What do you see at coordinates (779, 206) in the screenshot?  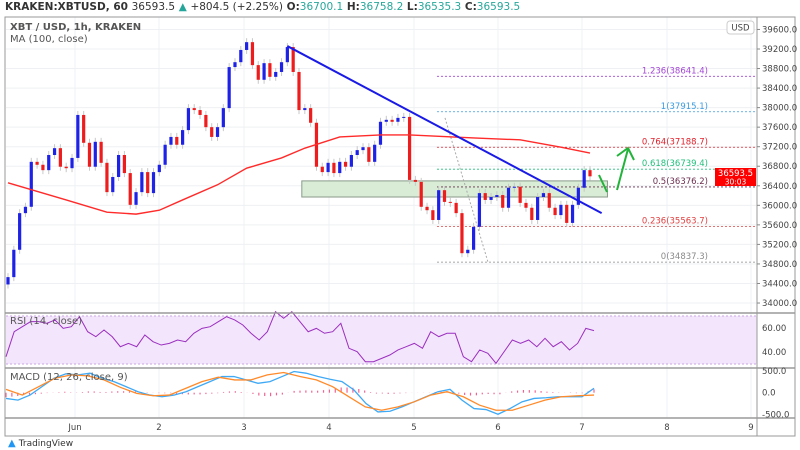 I see `price-tick: 36000.0` at bounding box center [779, 206].